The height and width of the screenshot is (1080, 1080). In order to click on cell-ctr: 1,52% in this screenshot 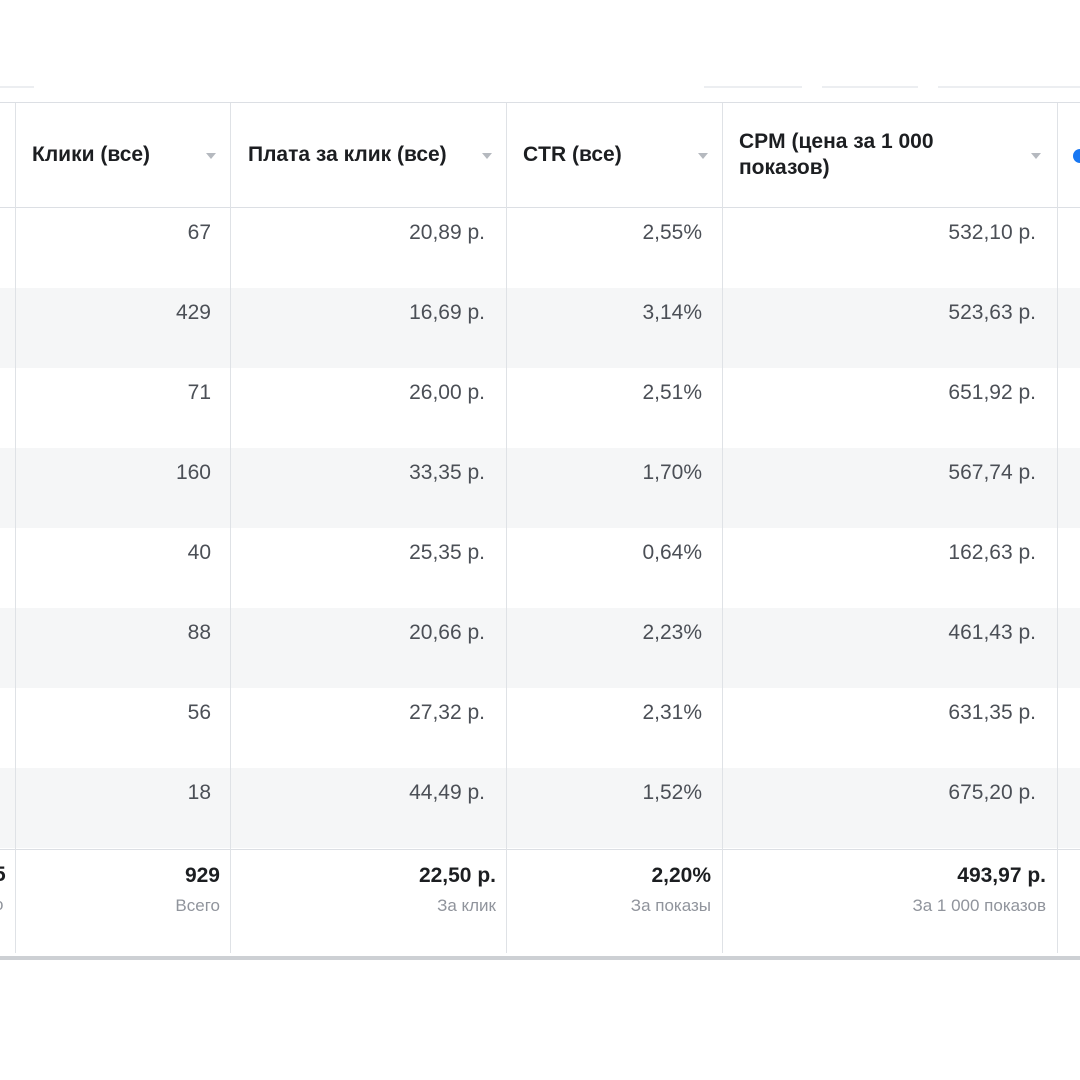, I will do `click(672, 792)`.